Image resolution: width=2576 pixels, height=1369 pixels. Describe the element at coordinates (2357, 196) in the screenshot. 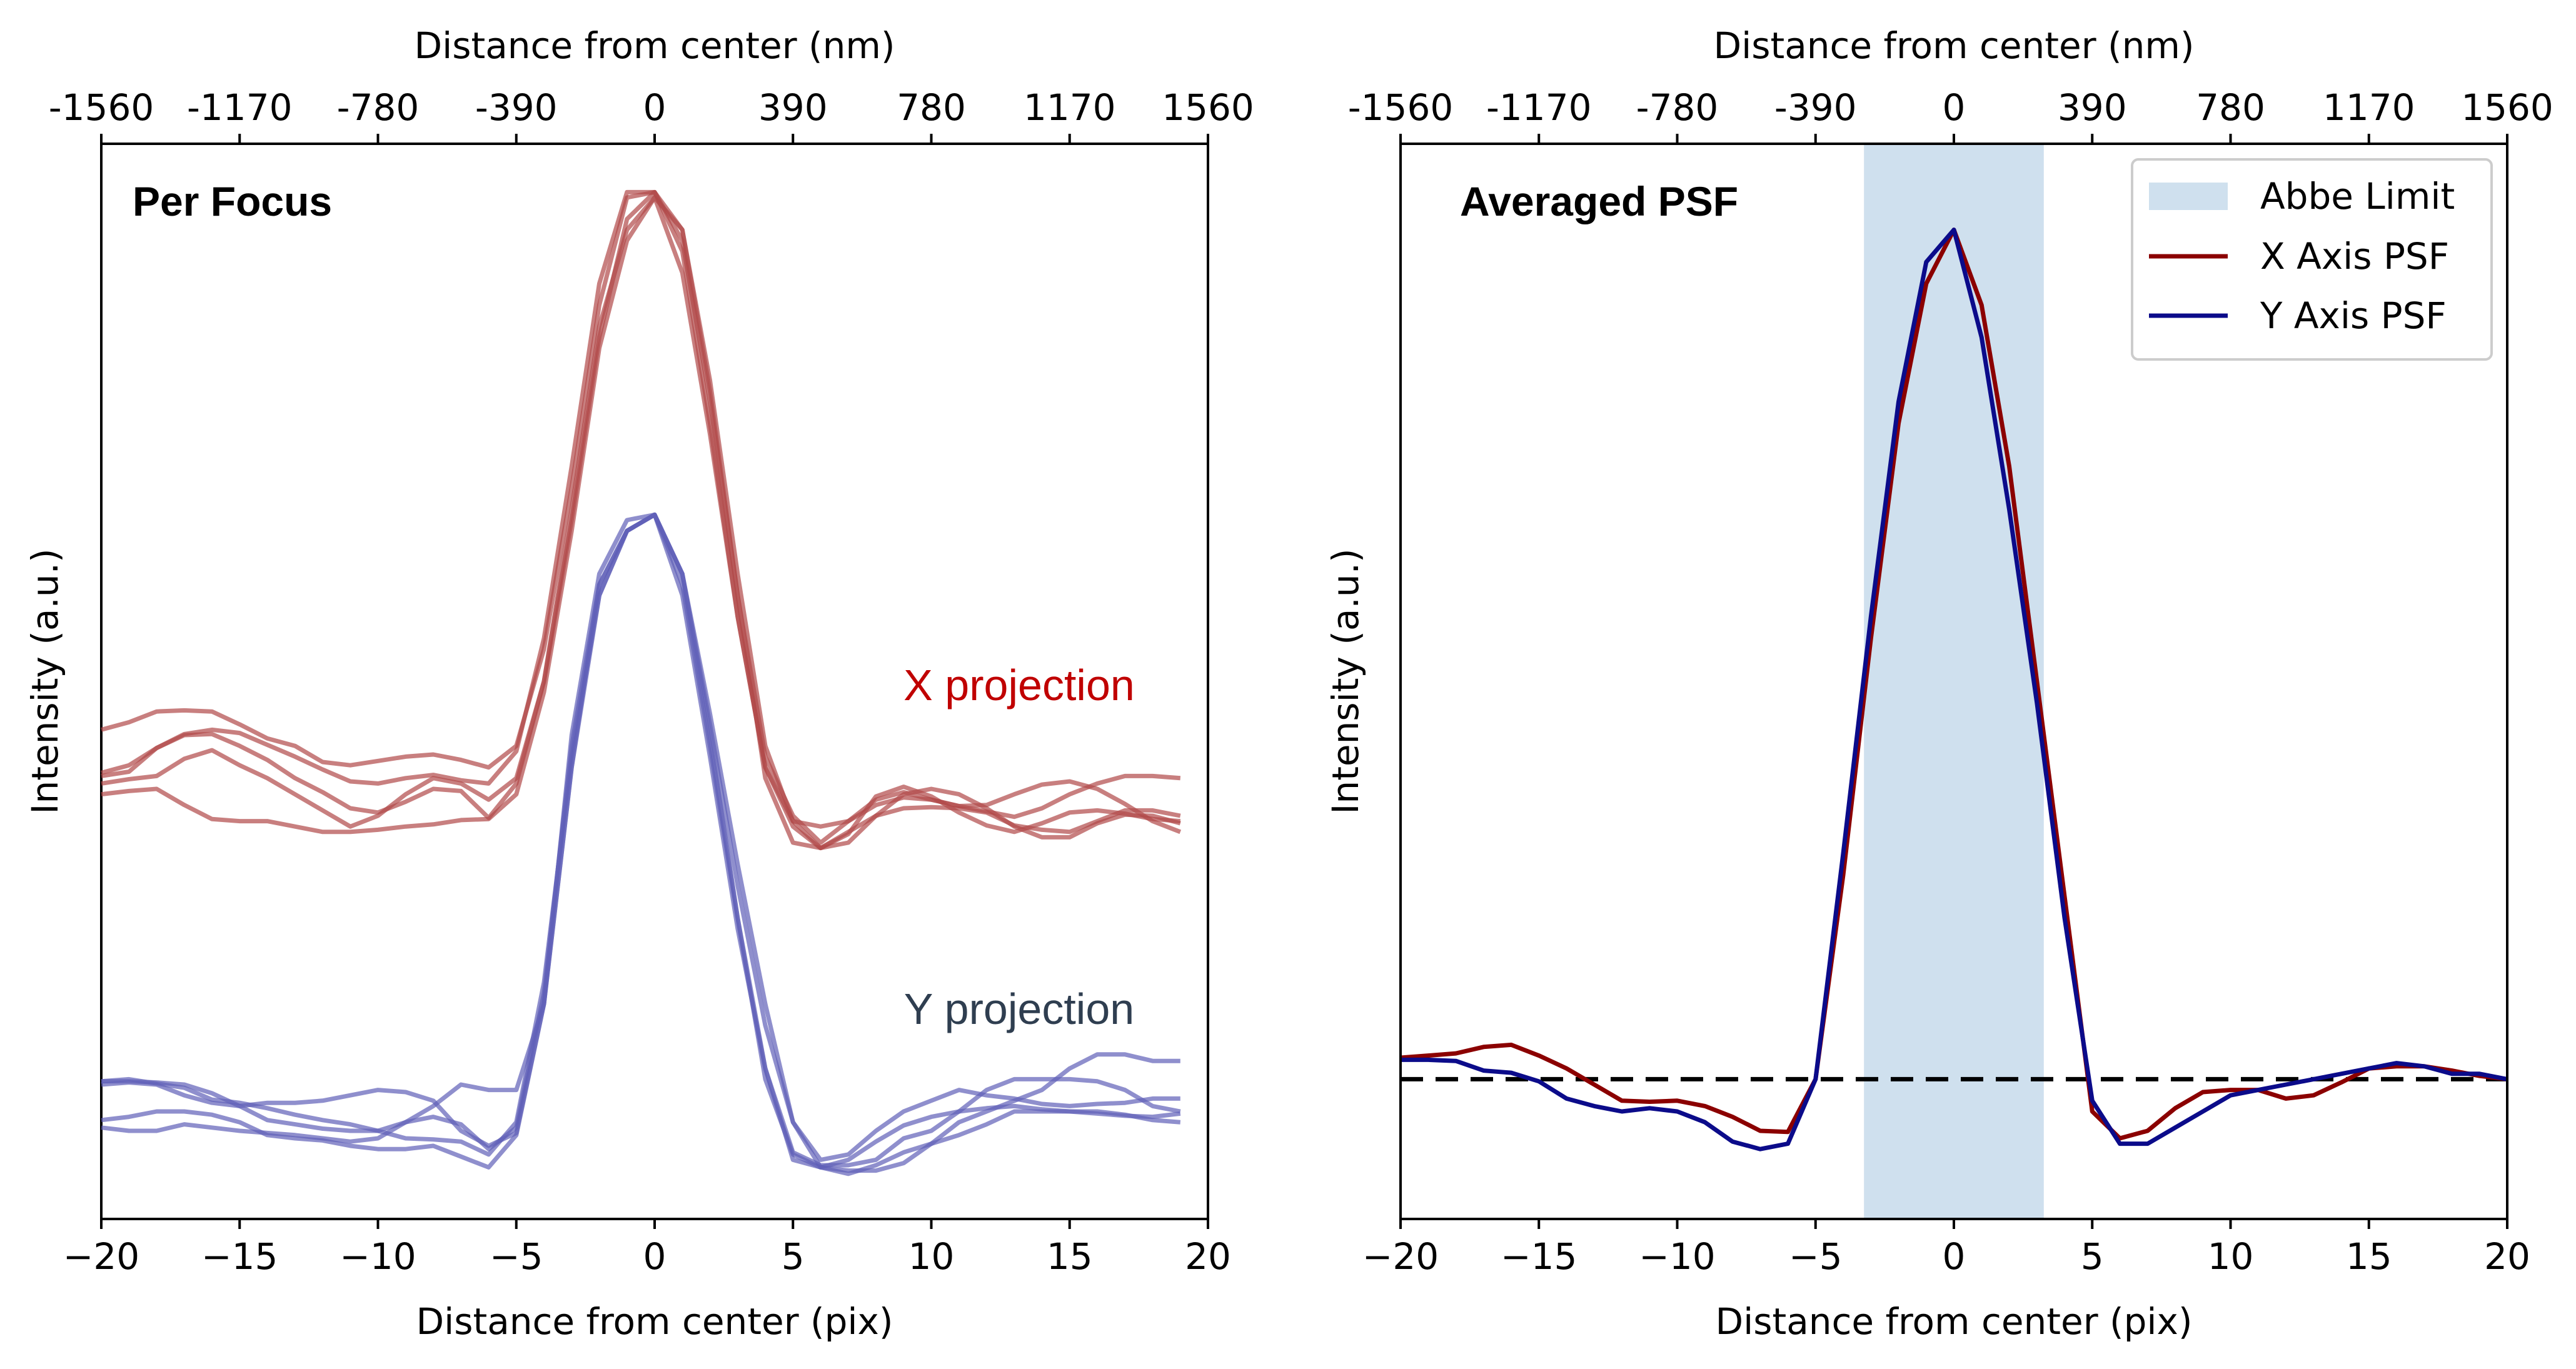

I see `legend-label-abbe: Abbe Limit` at that location.